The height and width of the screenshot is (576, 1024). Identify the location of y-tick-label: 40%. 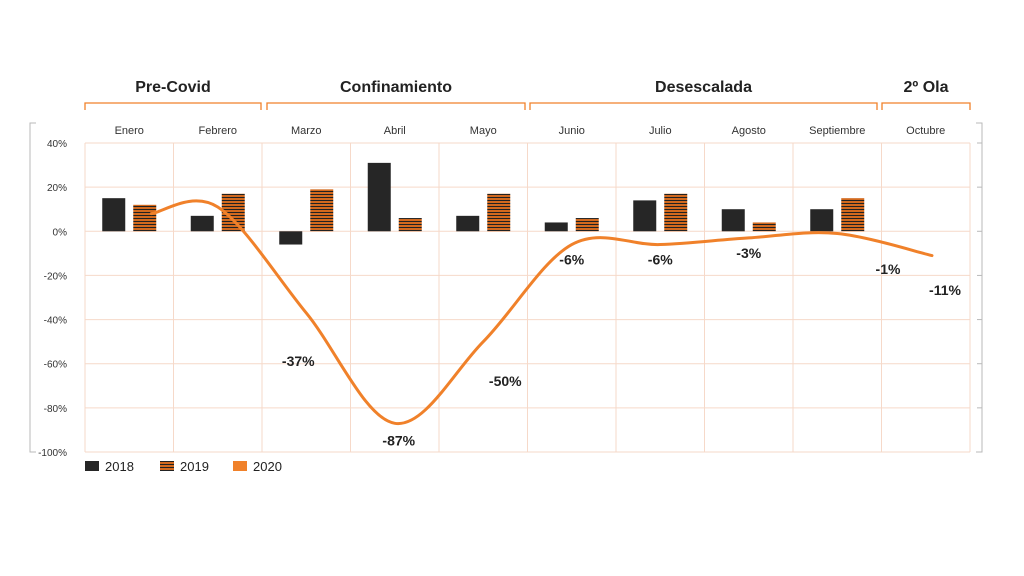
(57, 144).